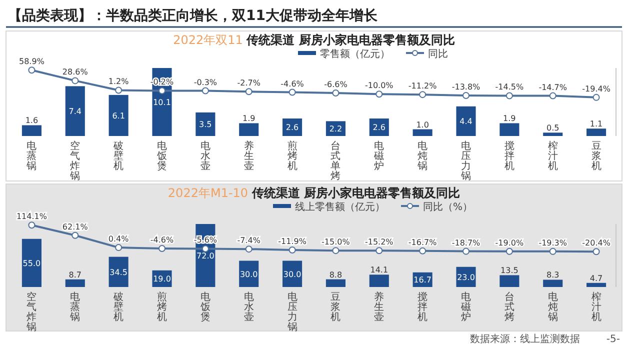 The width and height of the screenshot is (628, 344). What do you see at coordinates (422, 125) in the screenshot?
I see `data-label: 1.0` at bounding box center [422, 125].